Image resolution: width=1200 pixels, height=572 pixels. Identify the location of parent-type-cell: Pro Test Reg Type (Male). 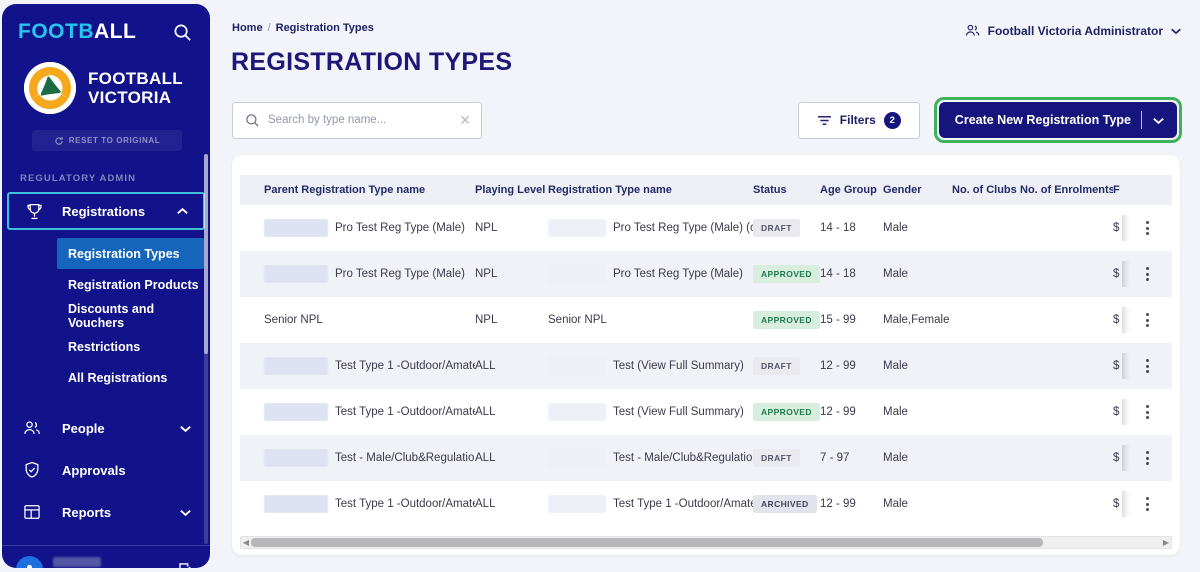
(357, 228).